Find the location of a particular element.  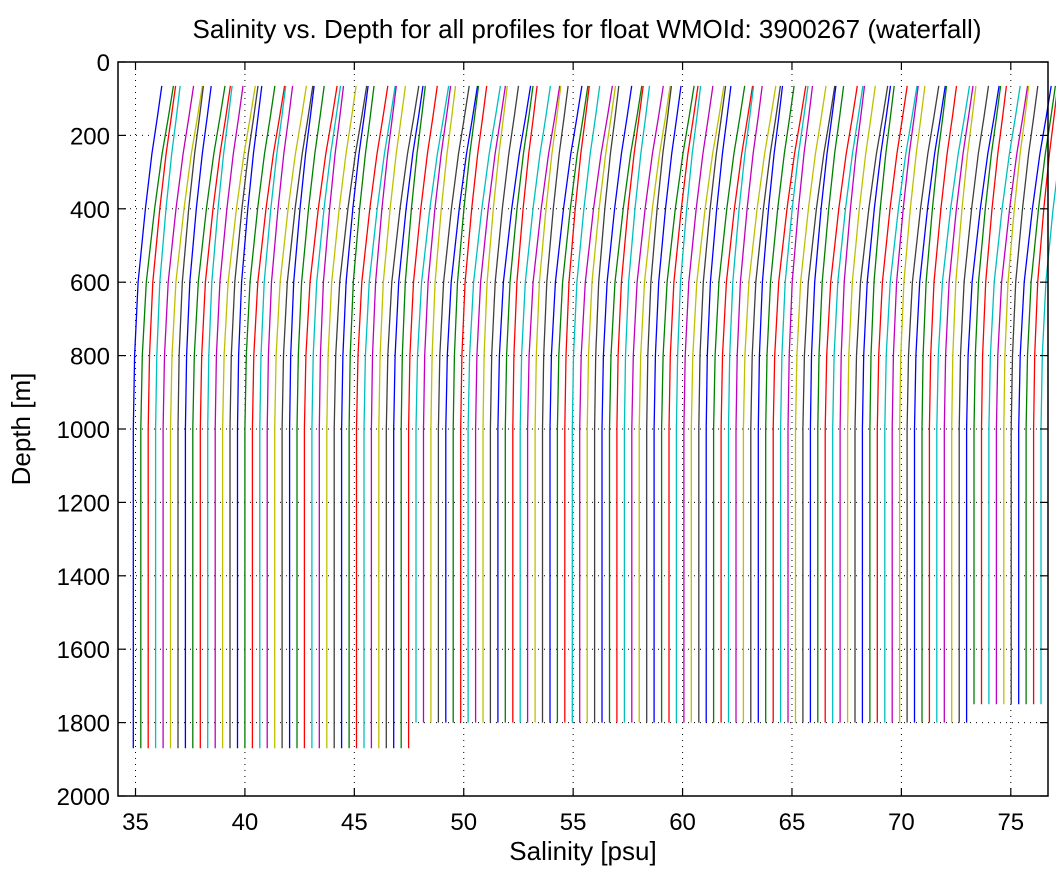

x-tick-label: 50 is located at coordinates (463, 822).